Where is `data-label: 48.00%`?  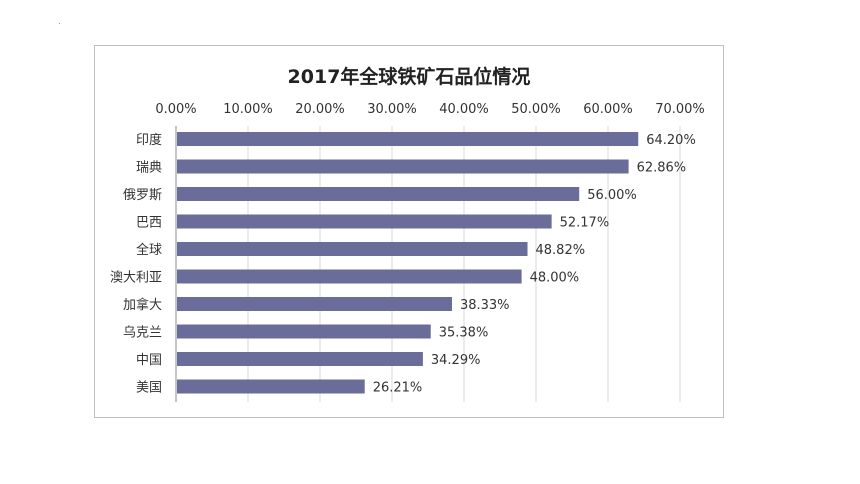
data-label: 48.00% is located at coordinates (555, 278).